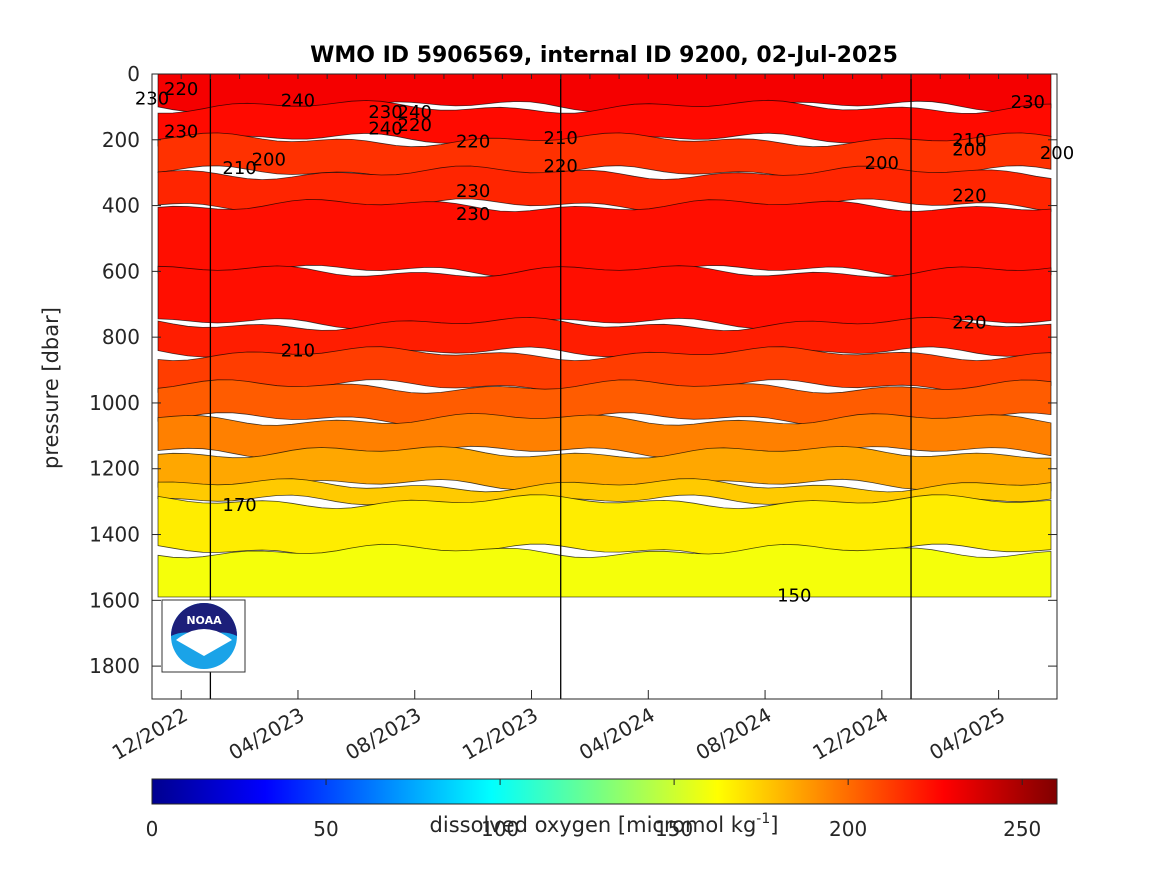  I want to click on y-axis-label: pressure [dbar], so click(51, 388).